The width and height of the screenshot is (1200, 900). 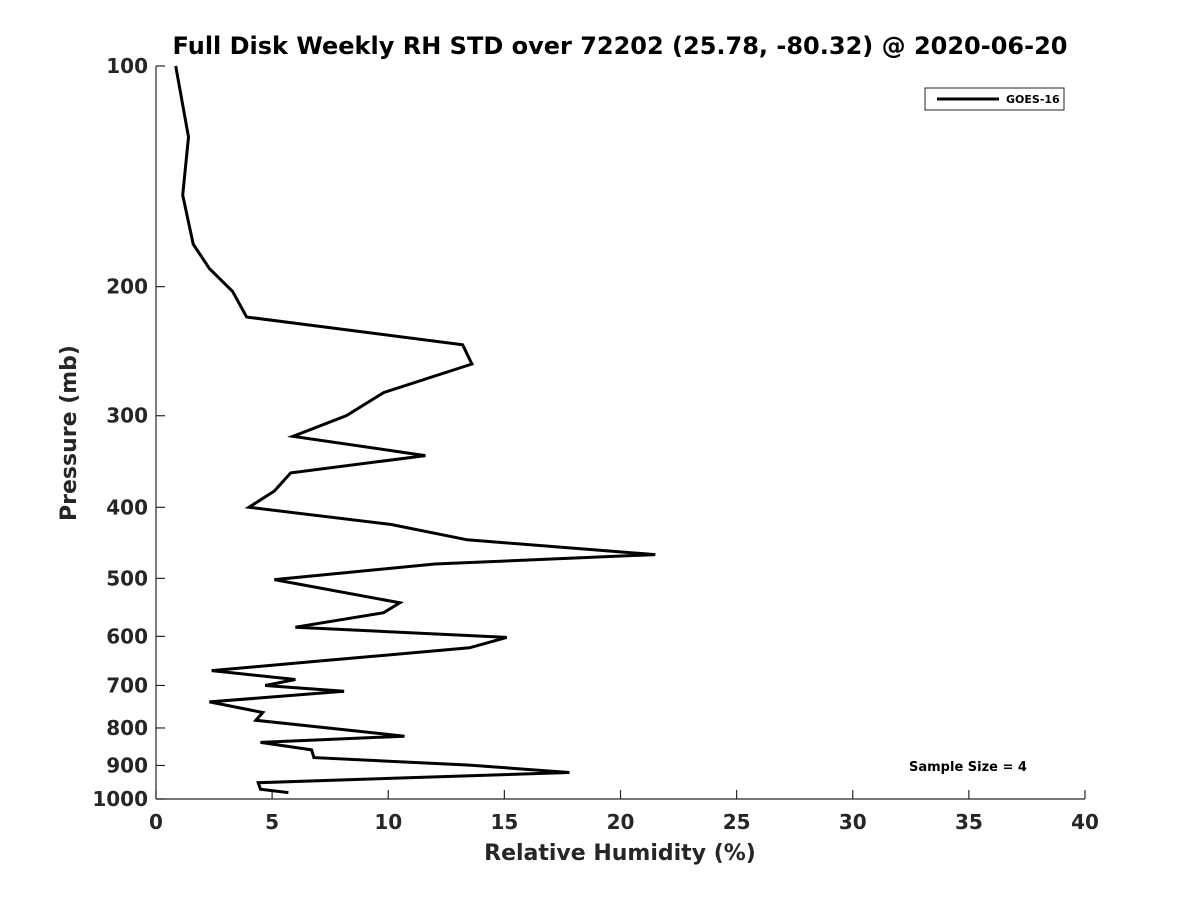 I want to click on y-tick-label: 1000, so click(x=120, y=799).